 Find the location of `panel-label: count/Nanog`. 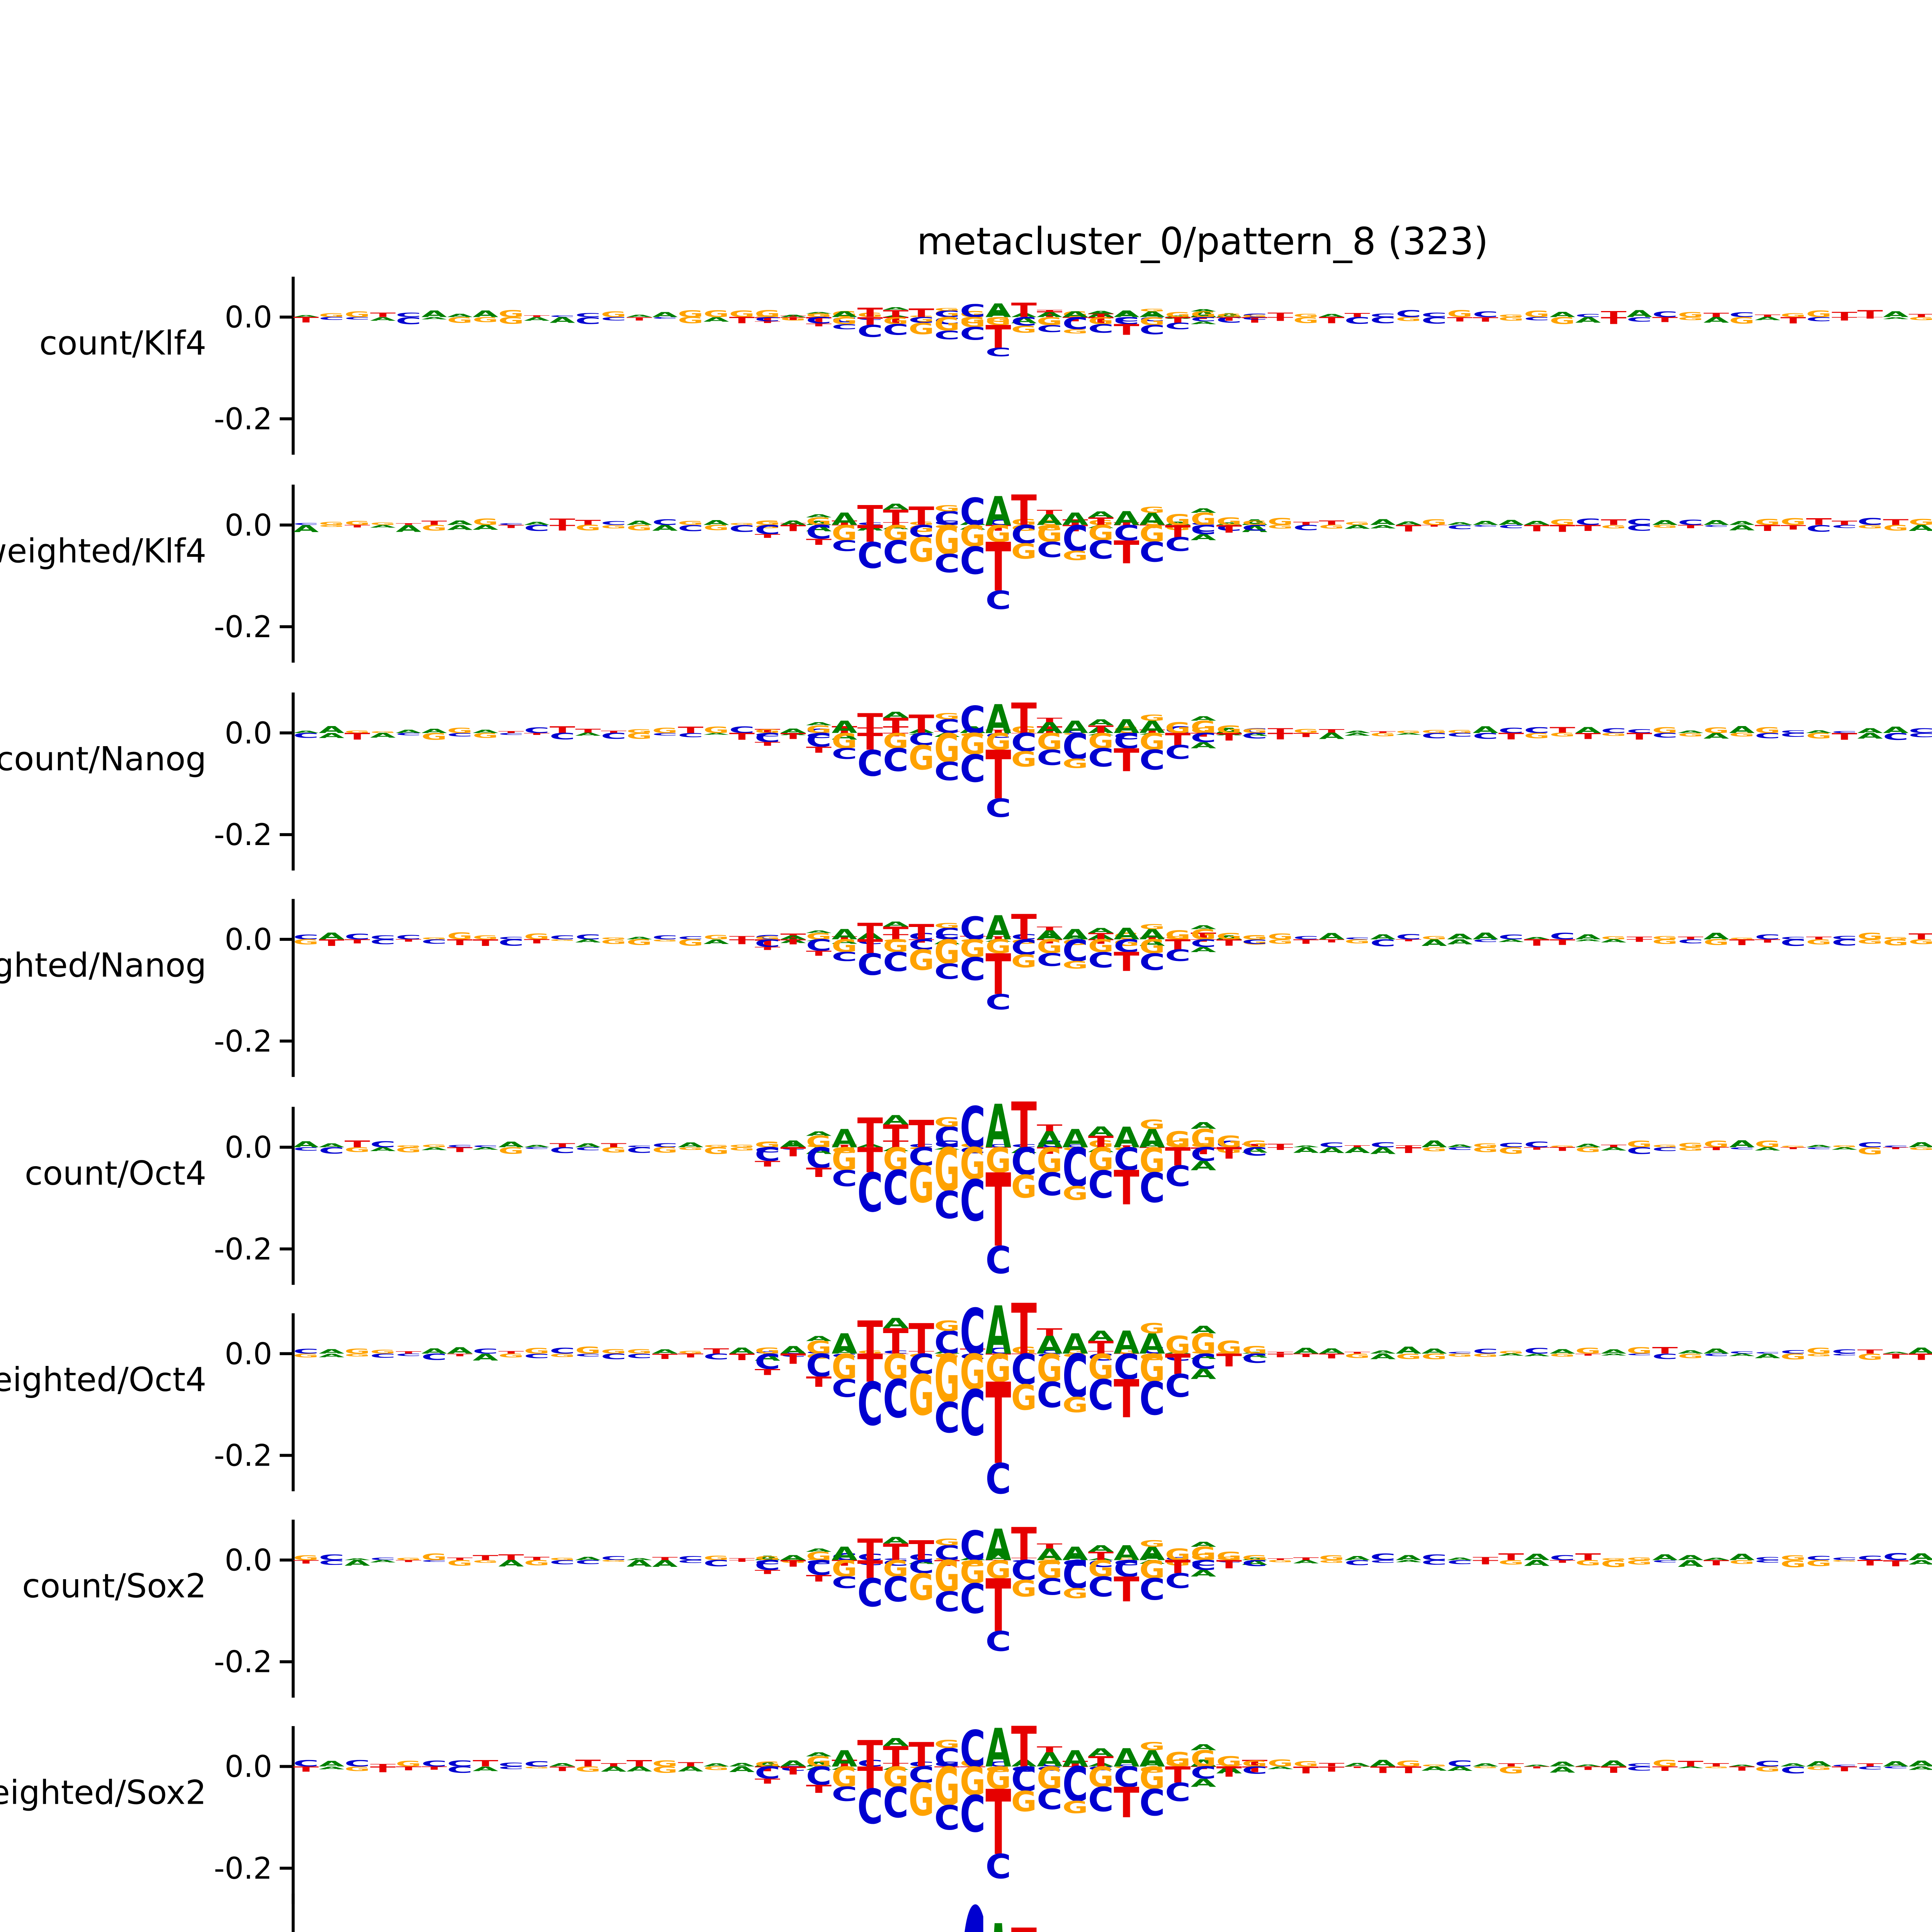

panel-label: count/Nanog is located at coordinates (103, 759).